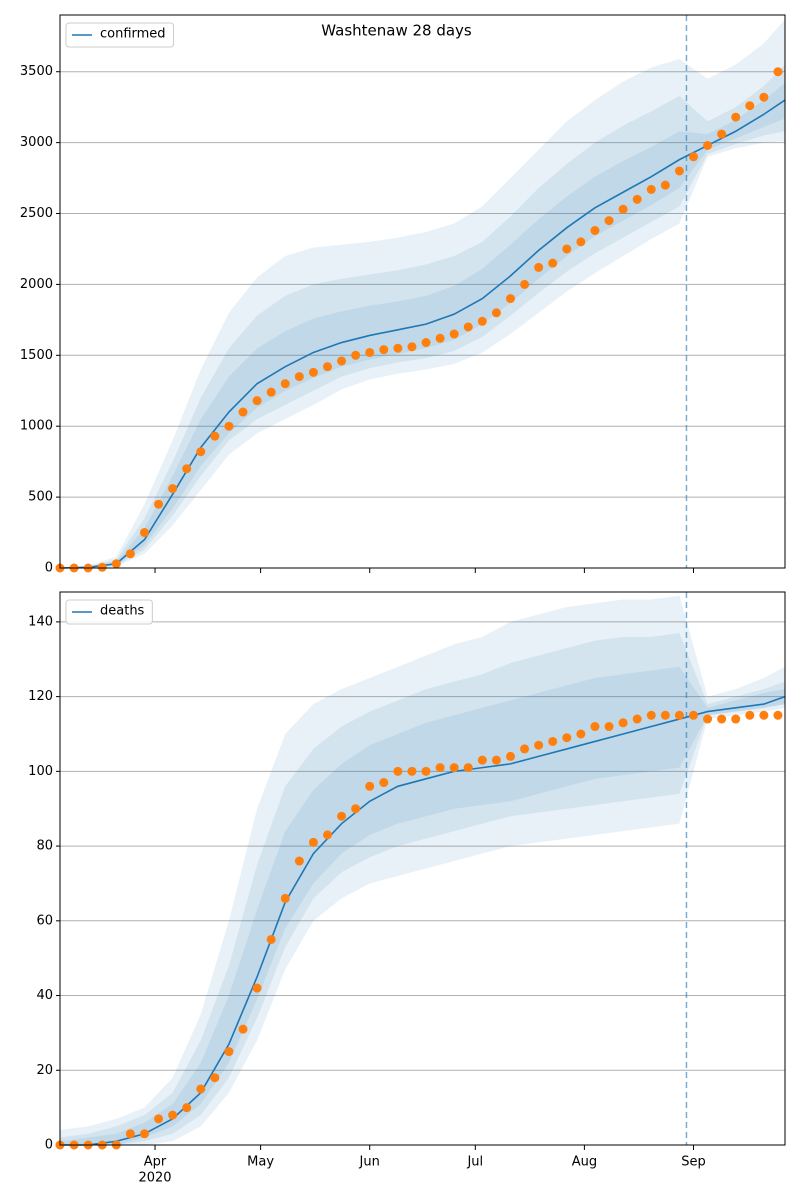  I want to click on y-tick-label: 3500, so click(36, 71).